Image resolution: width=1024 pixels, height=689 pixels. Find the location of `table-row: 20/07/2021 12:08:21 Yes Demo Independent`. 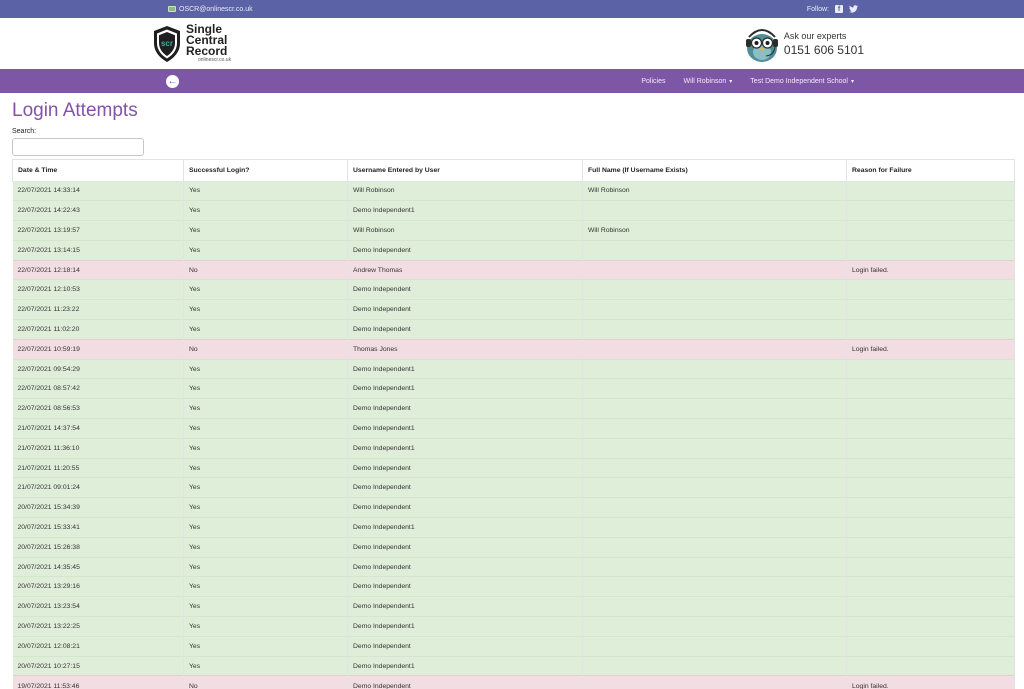

table-row: 20/07/2021 12:08:21 Yes Demo Independent is located at coordinates (513, 646).